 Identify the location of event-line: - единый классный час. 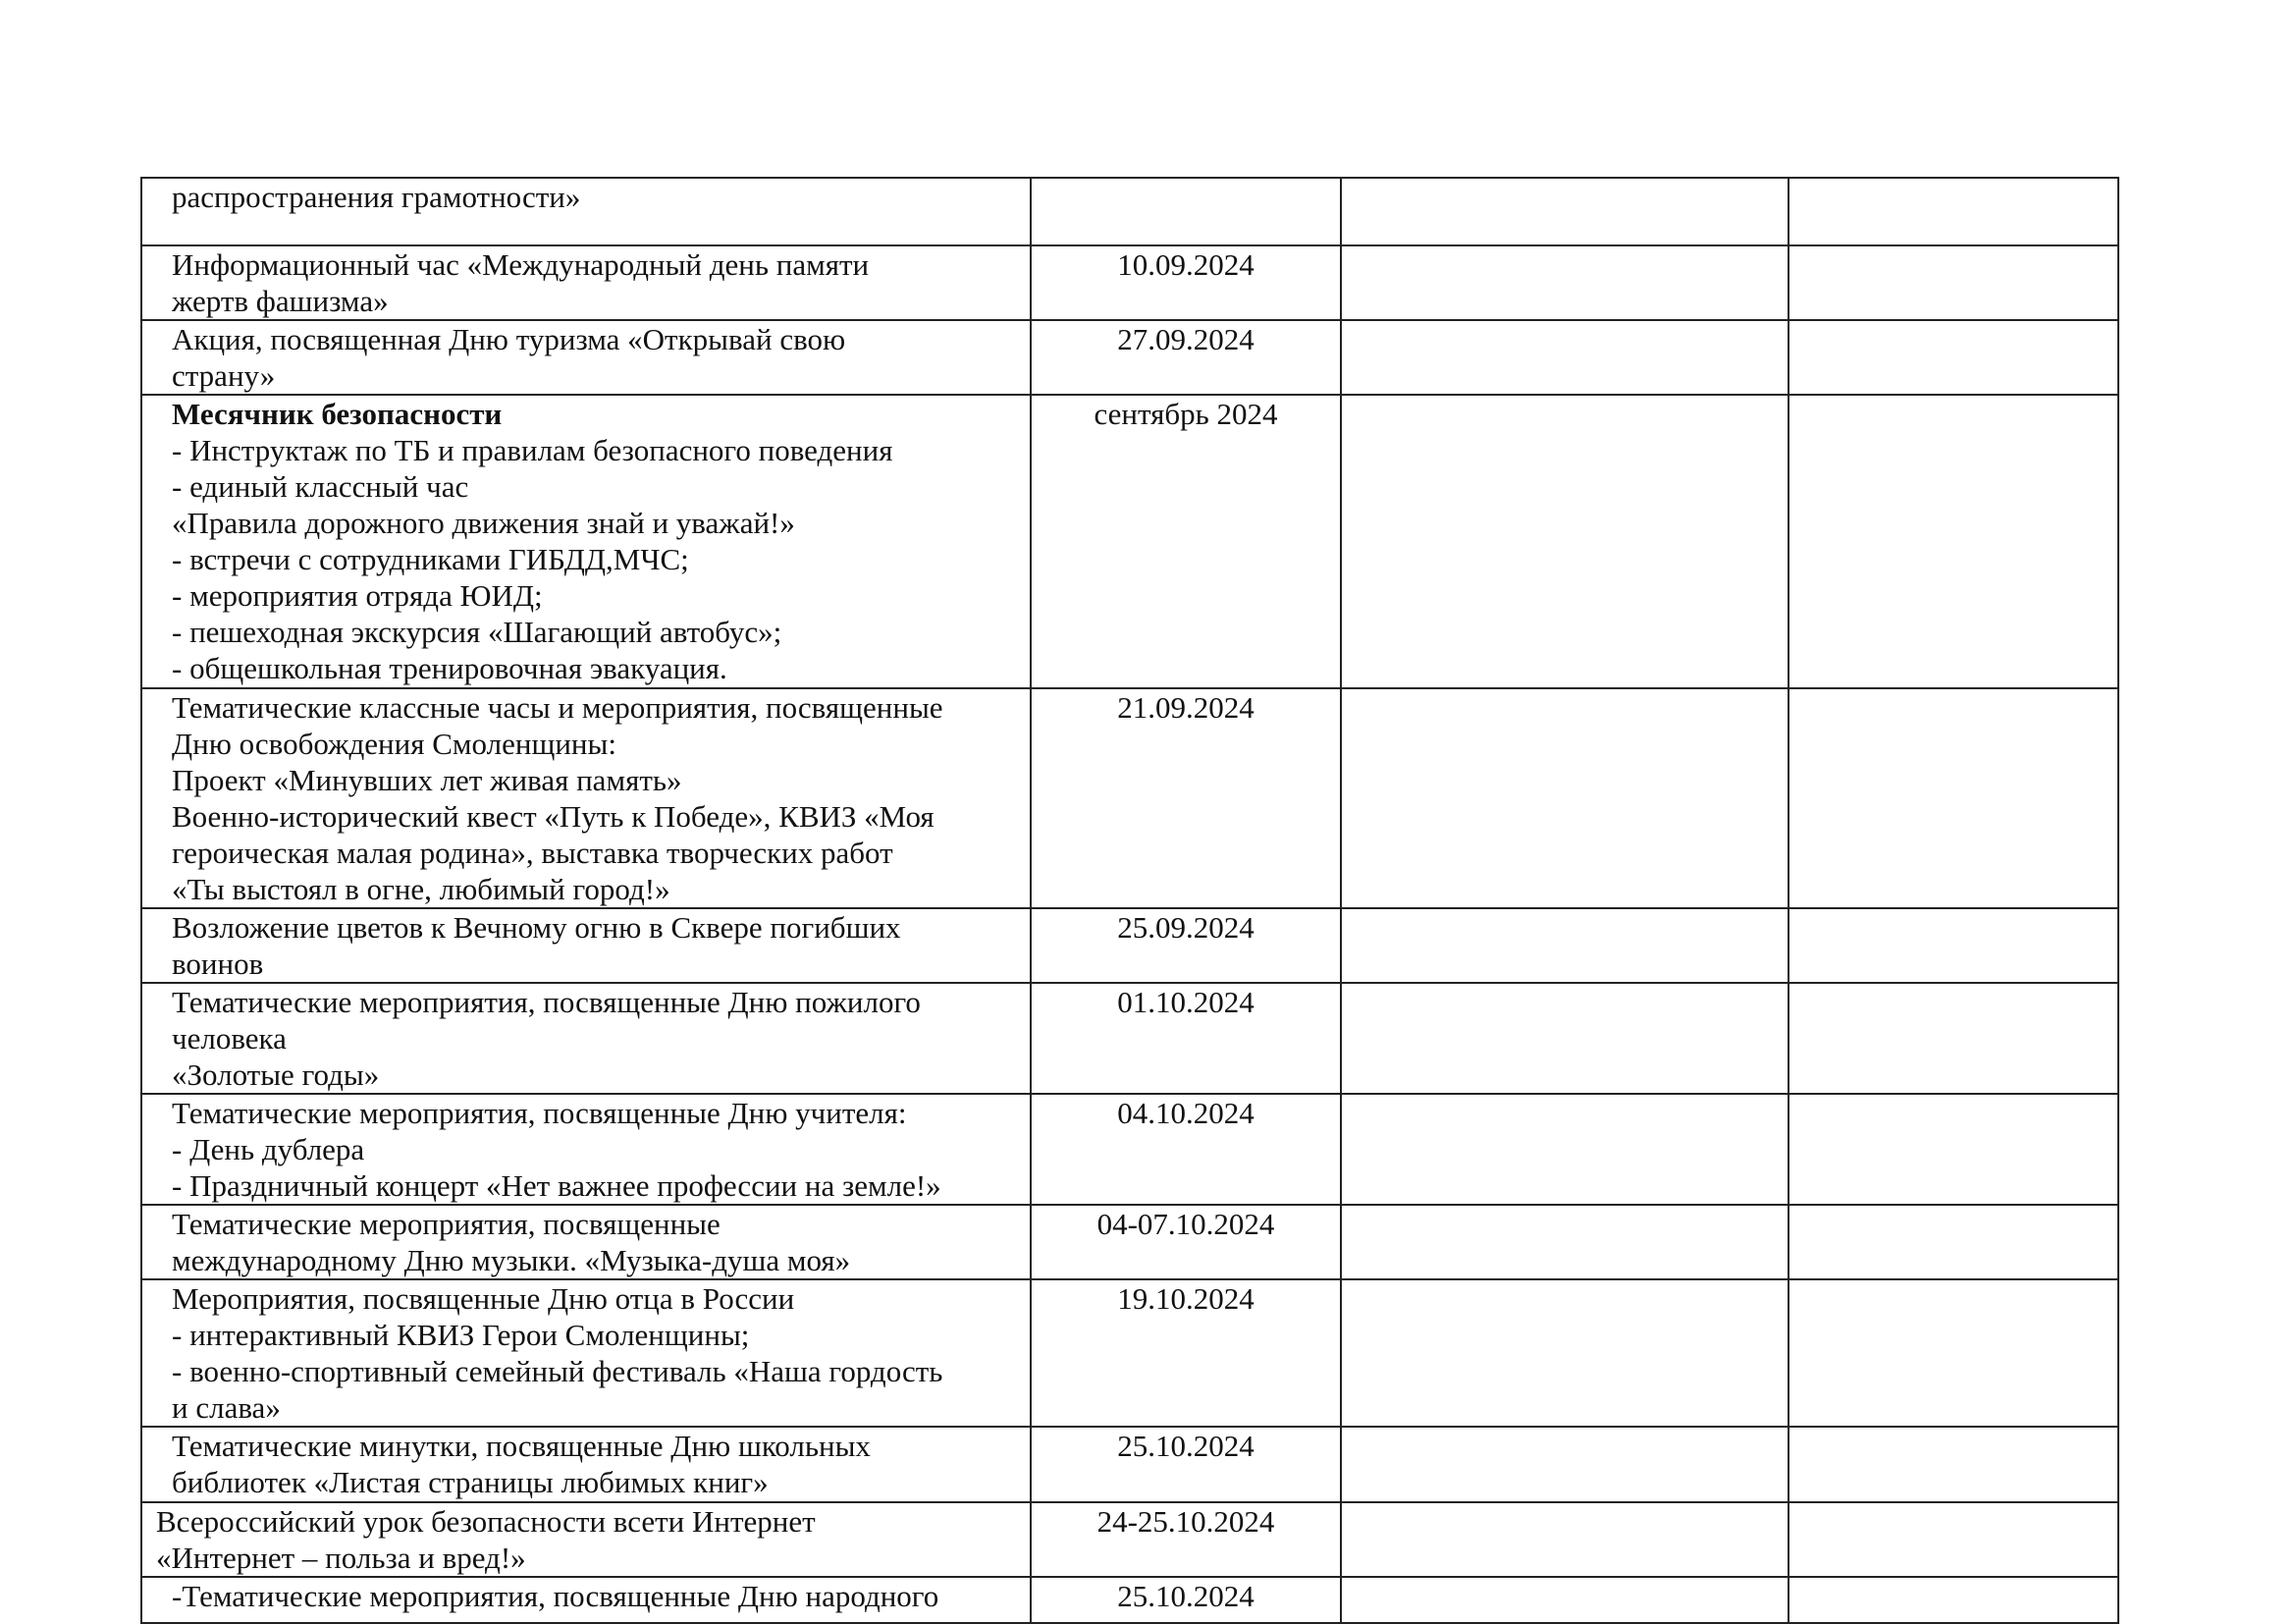
(320, 486).